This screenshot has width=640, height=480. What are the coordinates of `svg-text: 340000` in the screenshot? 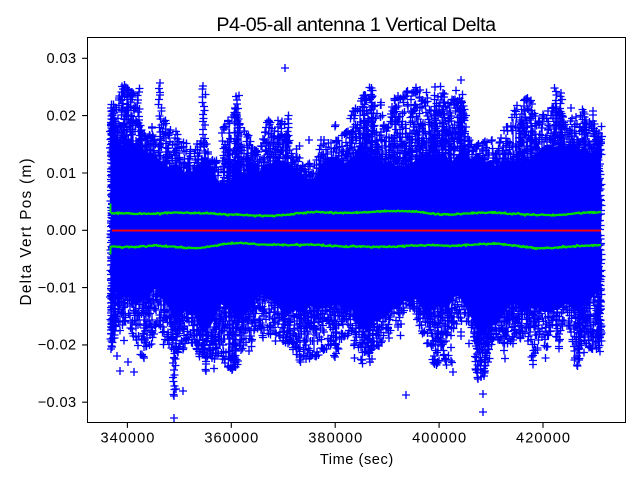 It's located at (127, 439).